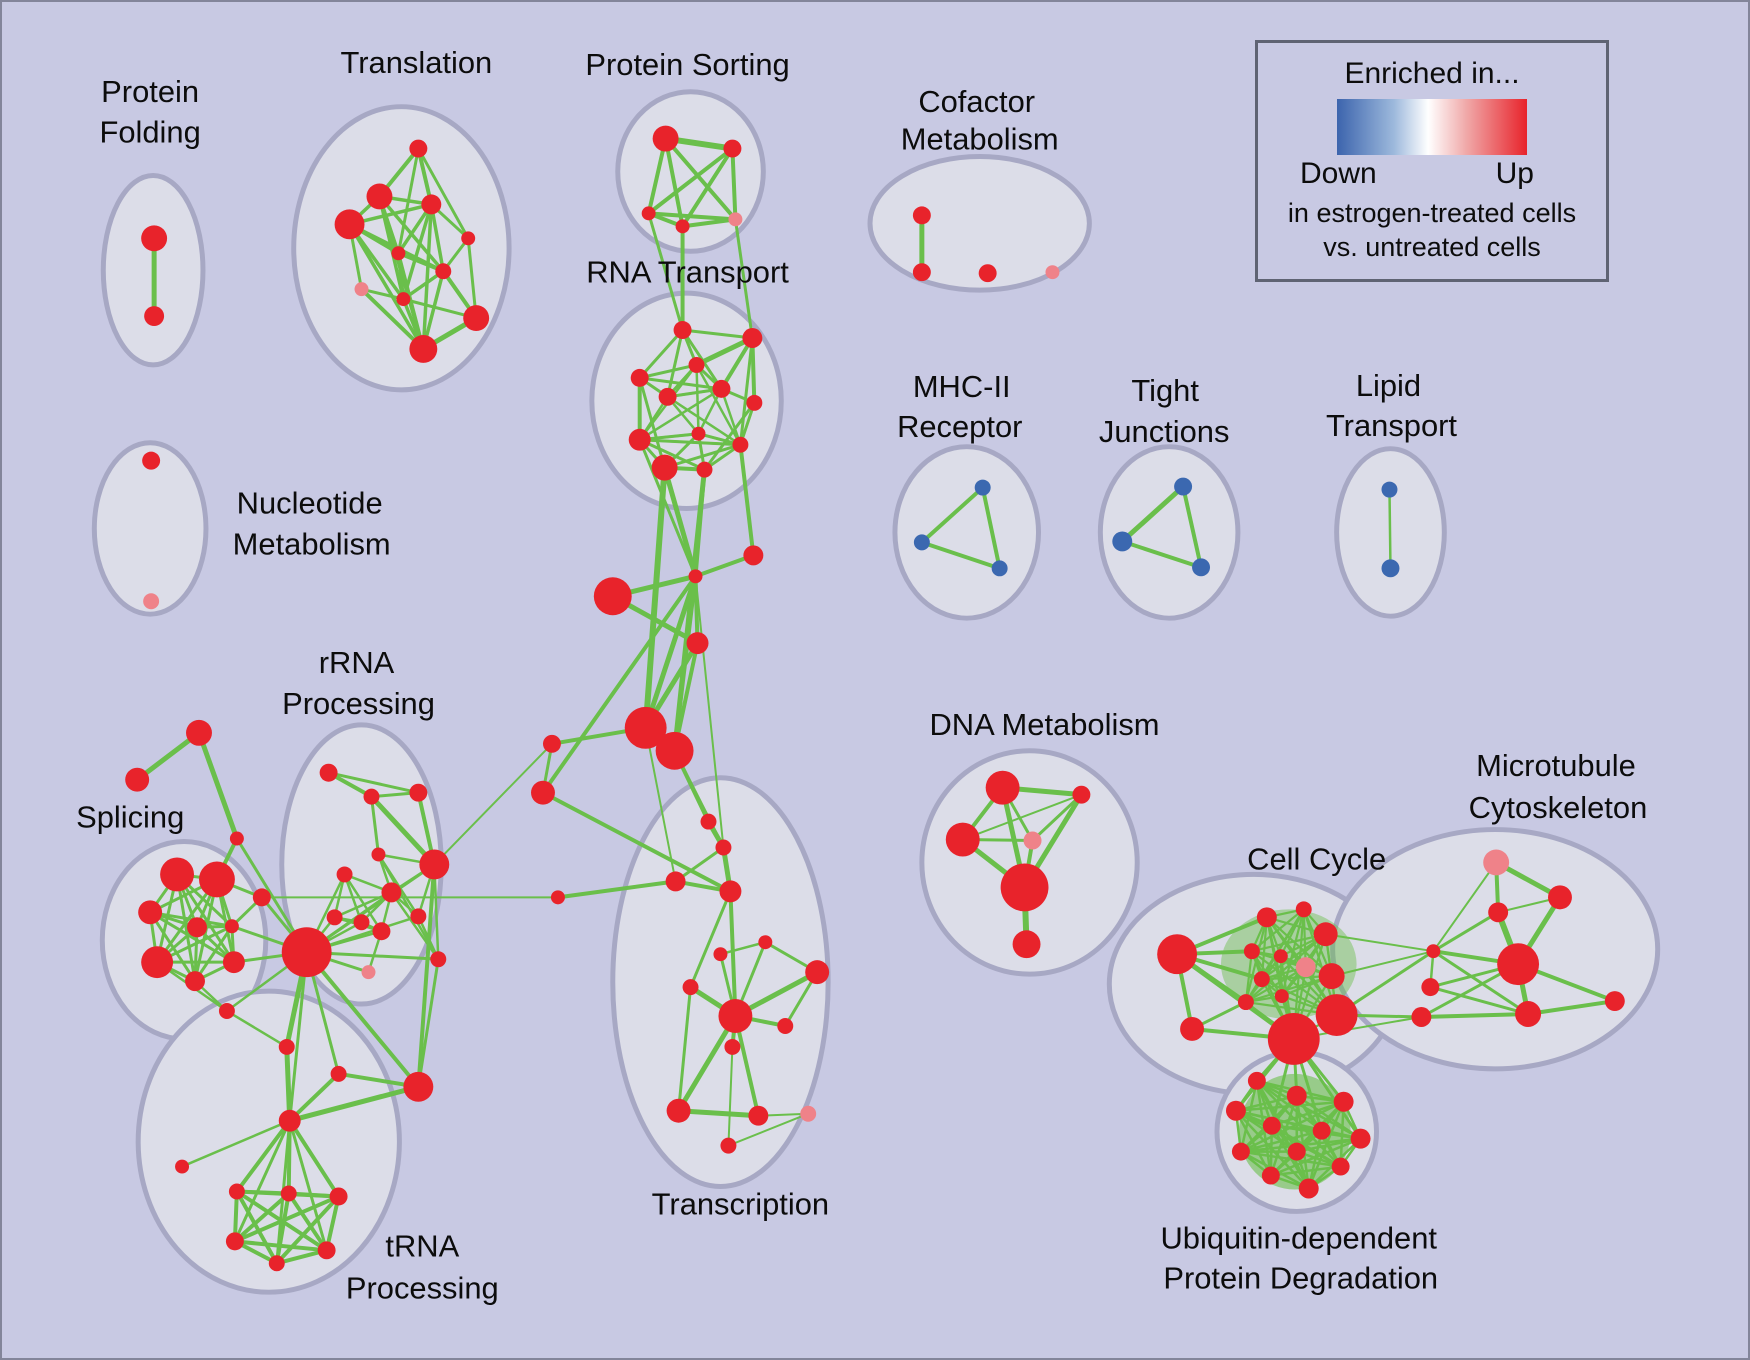 This screenshot has width=1750, height=1360. I want to click on cluster-label: Metabolism, so click(312, 544).